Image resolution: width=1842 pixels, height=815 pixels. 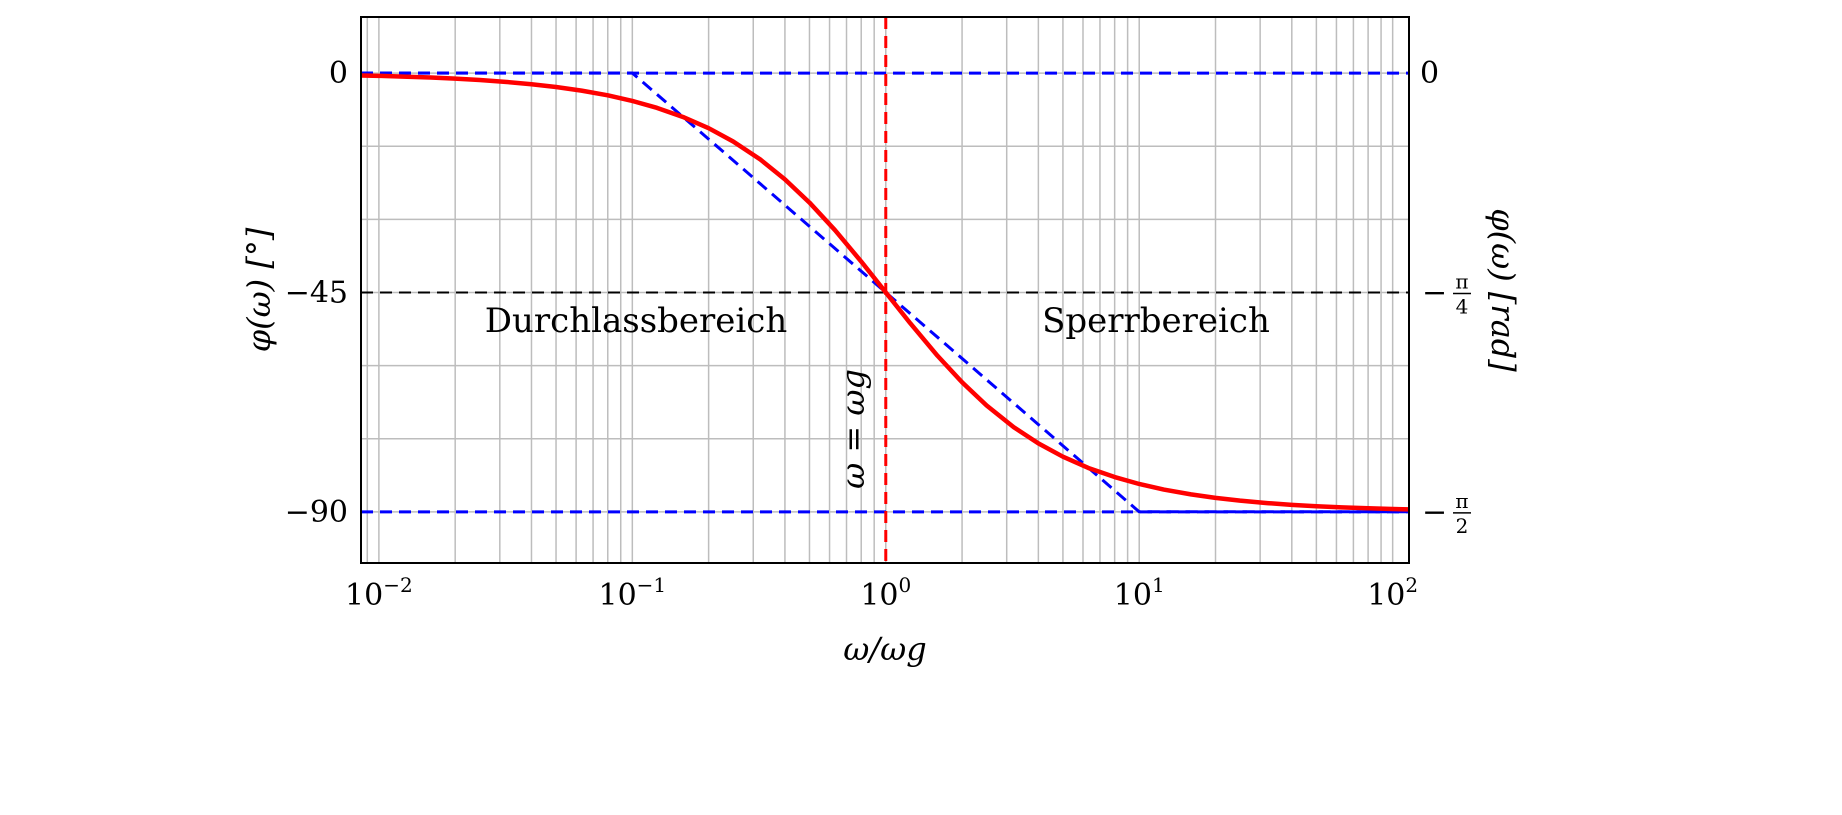 I want to click on annotations: Durchlassbereich Sperrbereich, so click(x=877, y=321).